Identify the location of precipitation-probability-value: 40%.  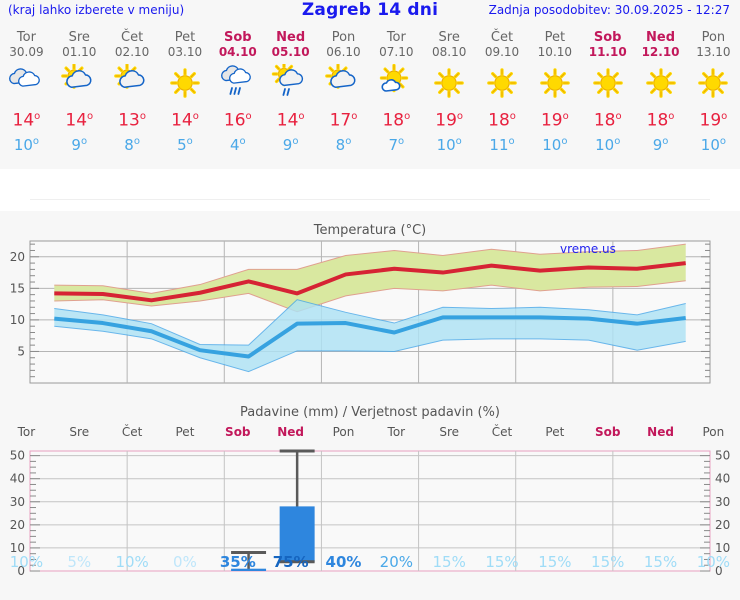
(343, 562).